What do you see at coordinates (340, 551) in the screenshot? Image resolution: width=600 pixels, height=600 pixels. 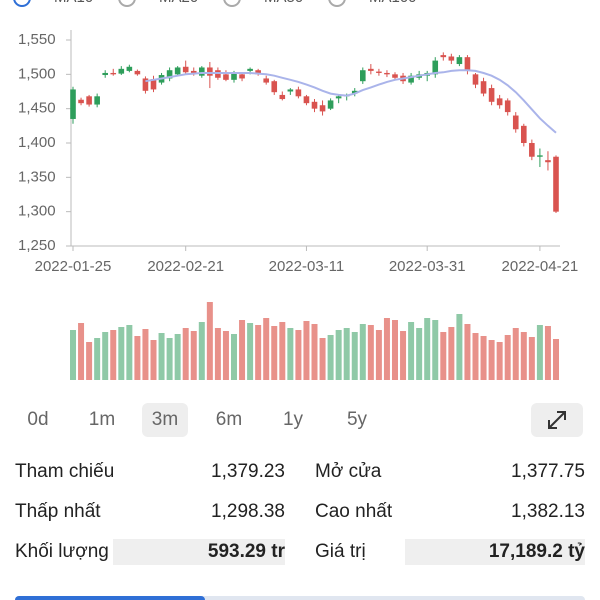 I see `stat-label: Giá trị` at bounding box center [340, 551].